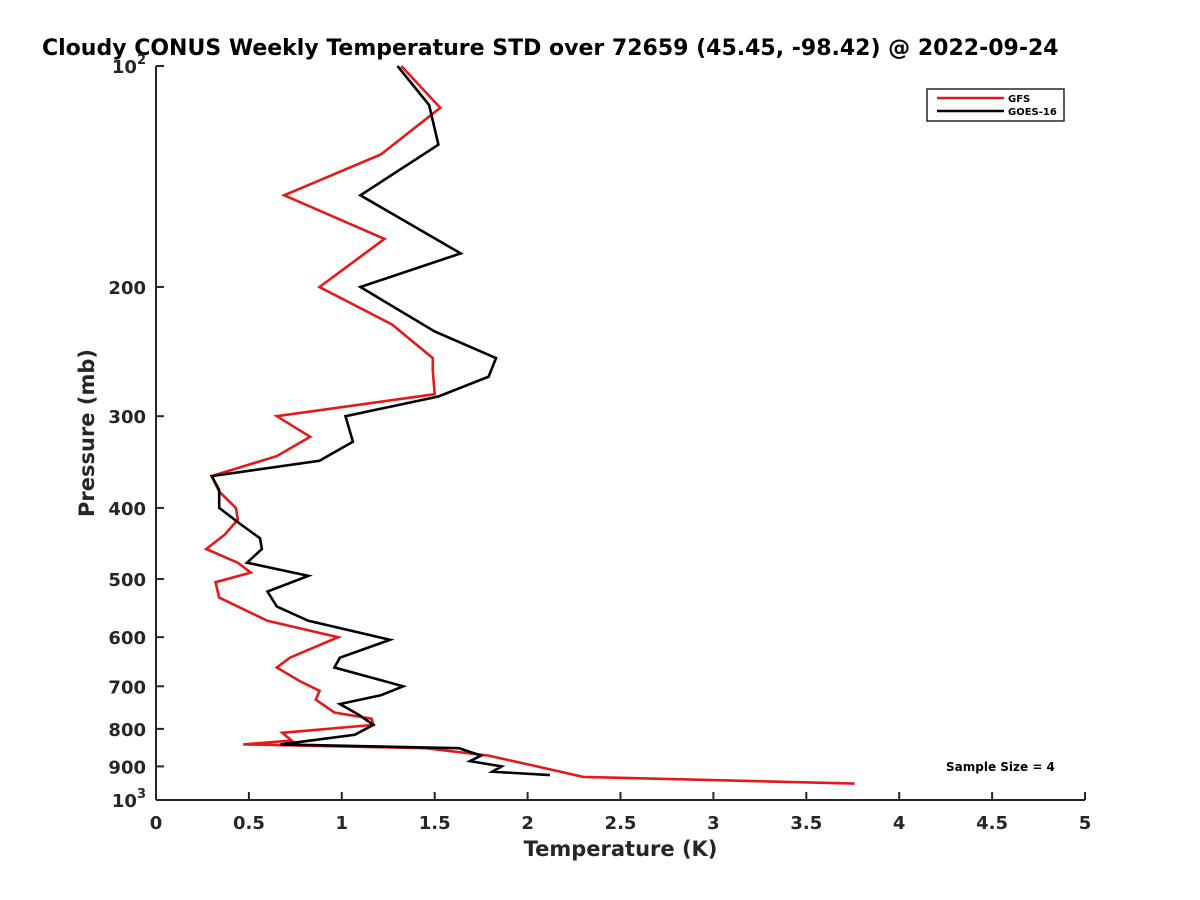  I want to click on y-tick-label: 500, so click(127, 580).